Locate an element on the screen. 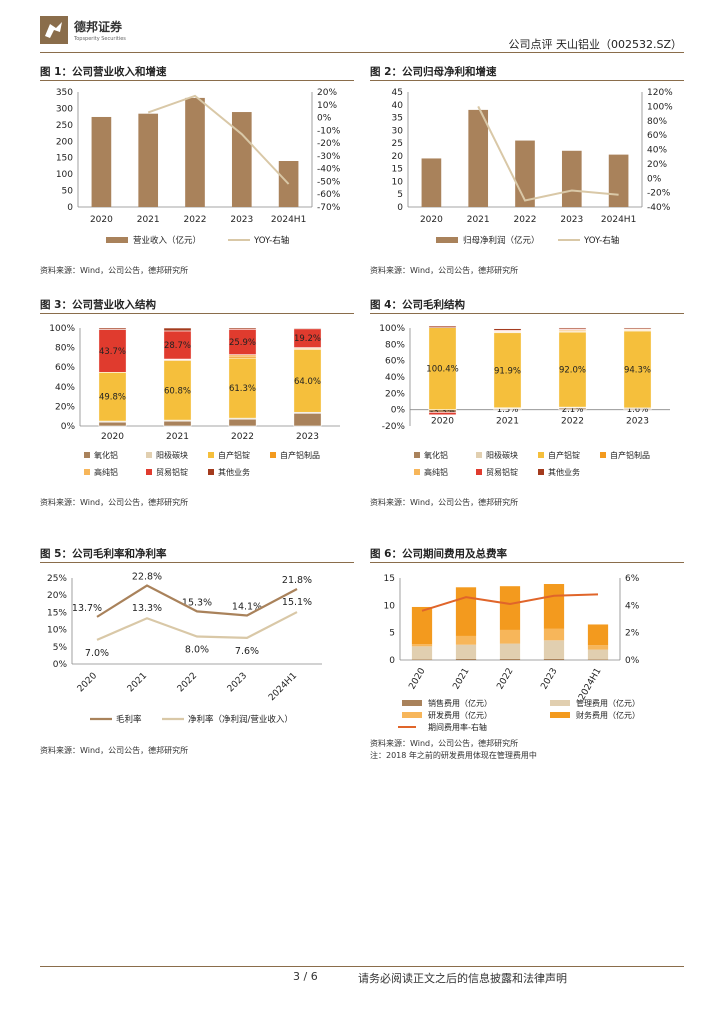  figure-3-source: 资料来源：Wind，公司公告，德邦研究所 is located at coordinates (114, 502).